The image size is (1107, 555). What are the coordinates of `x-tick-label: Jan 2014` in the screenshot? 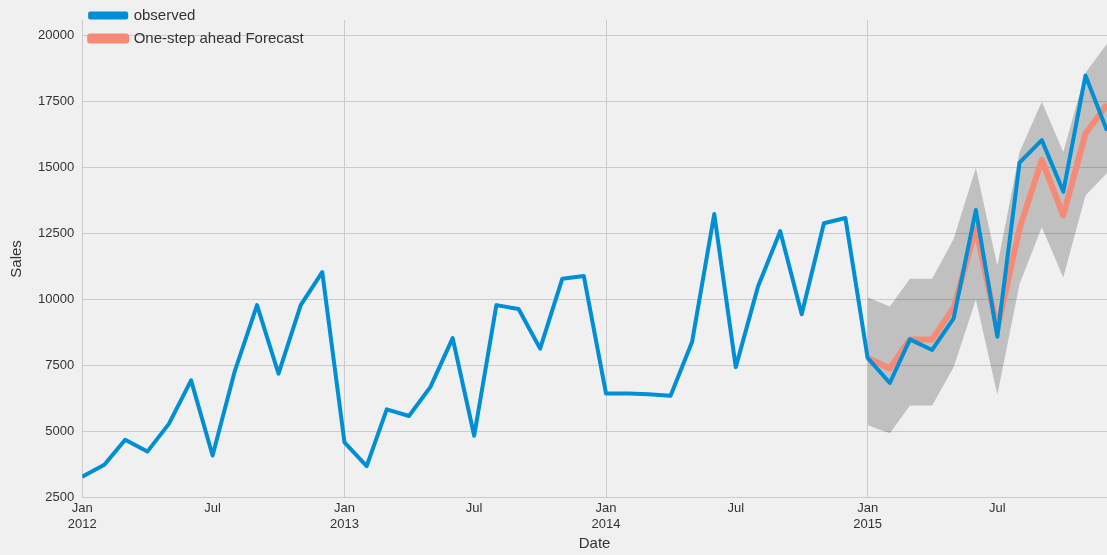 It's located at (606, 515).